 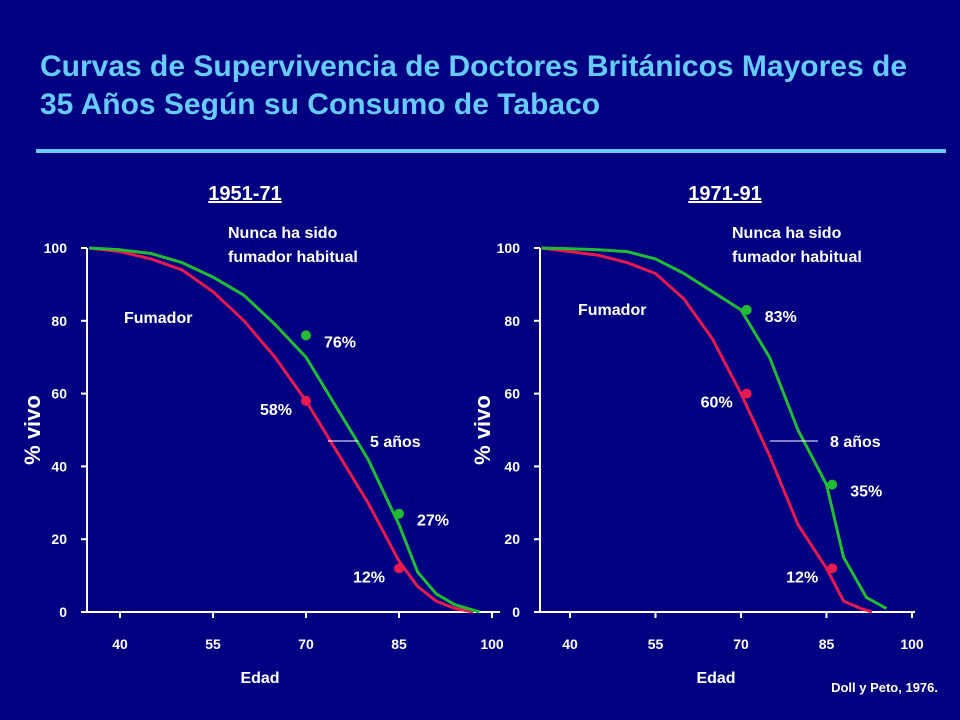 I want to click on source-citation: Doll y Peto, 1976., so click(x=884, y=687).